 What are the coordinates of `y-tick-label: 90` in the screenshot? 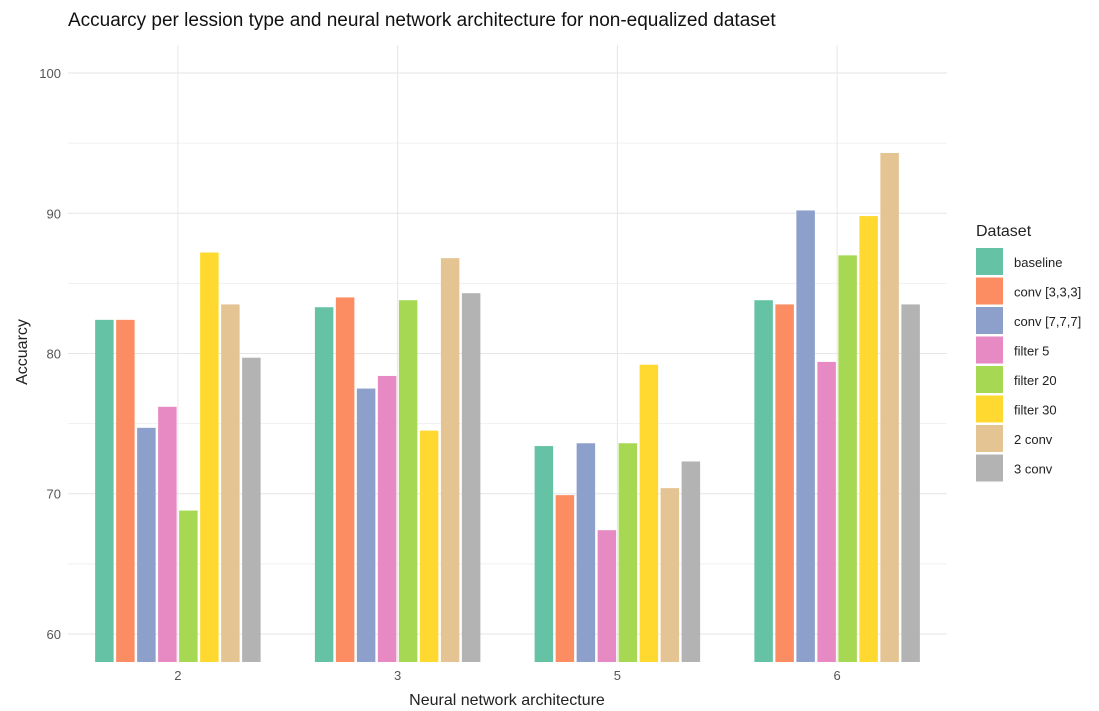 It's located at (54, 213).